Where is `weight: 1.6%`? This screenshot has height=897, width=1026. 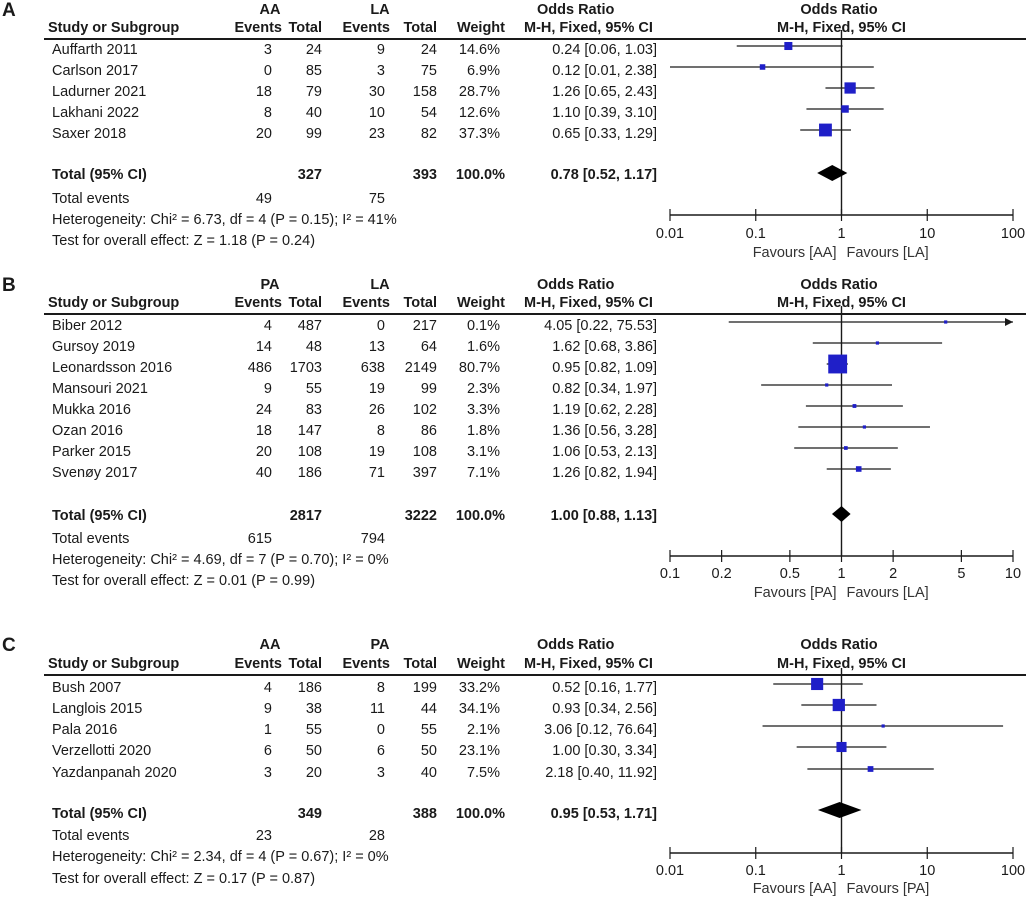 weight: 1.6% is located at coordinates (483, 347).